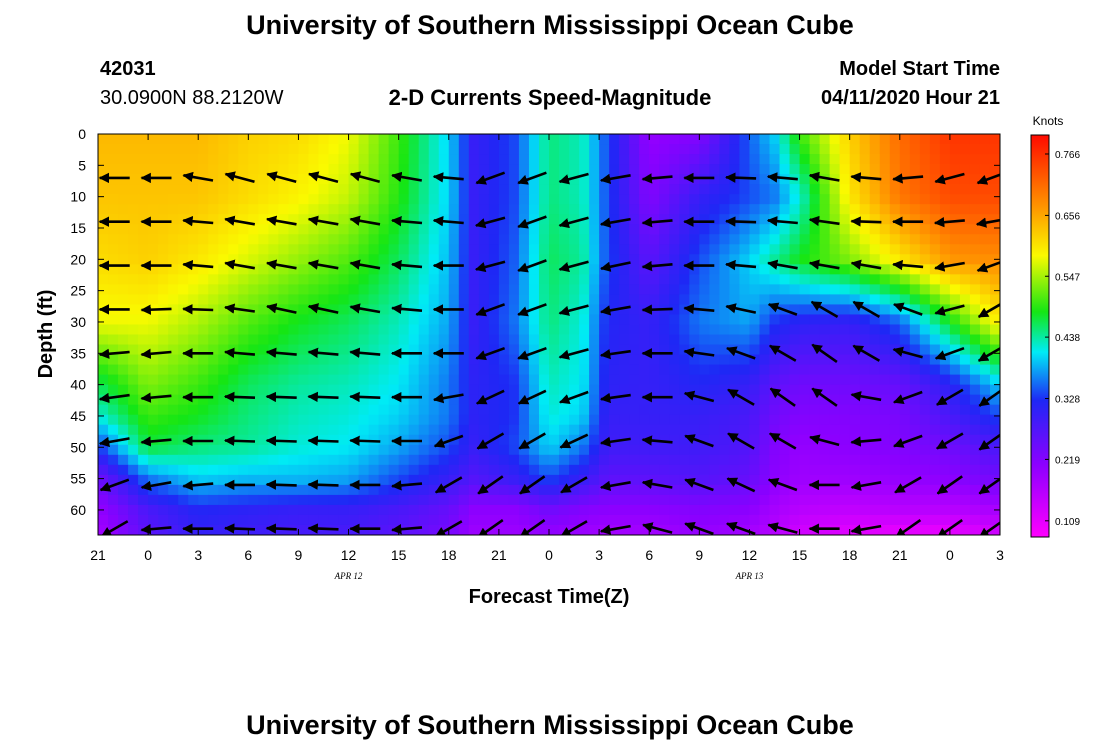 Image resolution: width=1100 pixels, height=750 pixels. What do you see at coordinates (348, 576) in the screenshot?
I see `date-label: APR 12` at bounding box center [348, 576].